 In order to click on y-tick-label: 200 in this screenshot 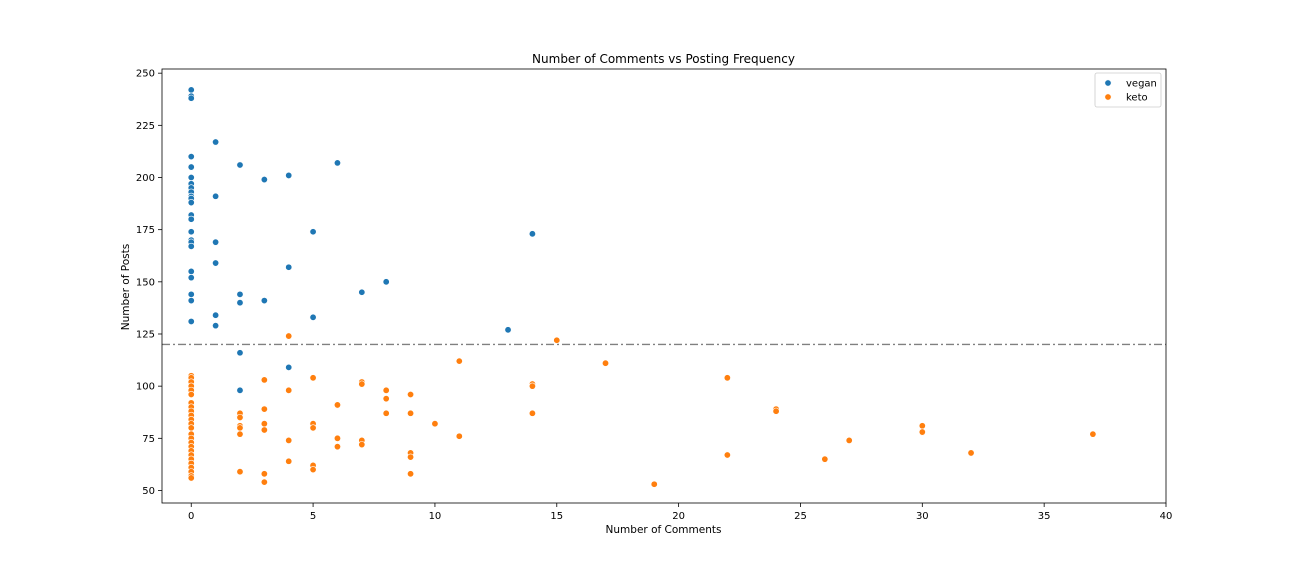, I will do `click(145, 178)`.